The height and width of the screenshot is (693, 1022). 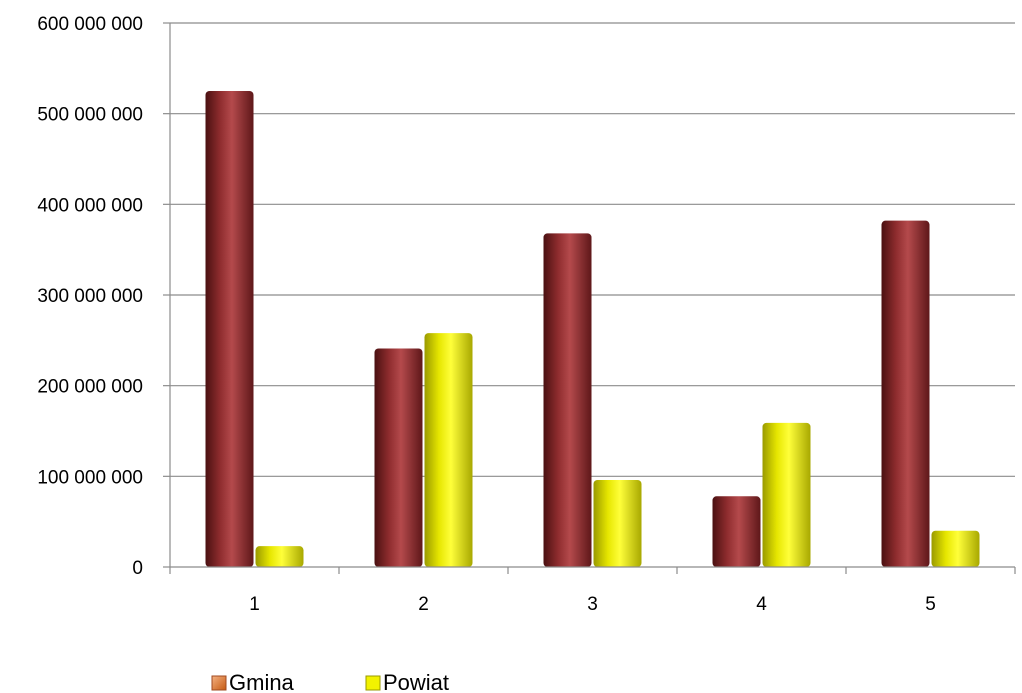 What do you see at coordinates (90, 205) in the screenshot?
I see `y-tick-label: 400 000 000` at bounding box center [90, 205].